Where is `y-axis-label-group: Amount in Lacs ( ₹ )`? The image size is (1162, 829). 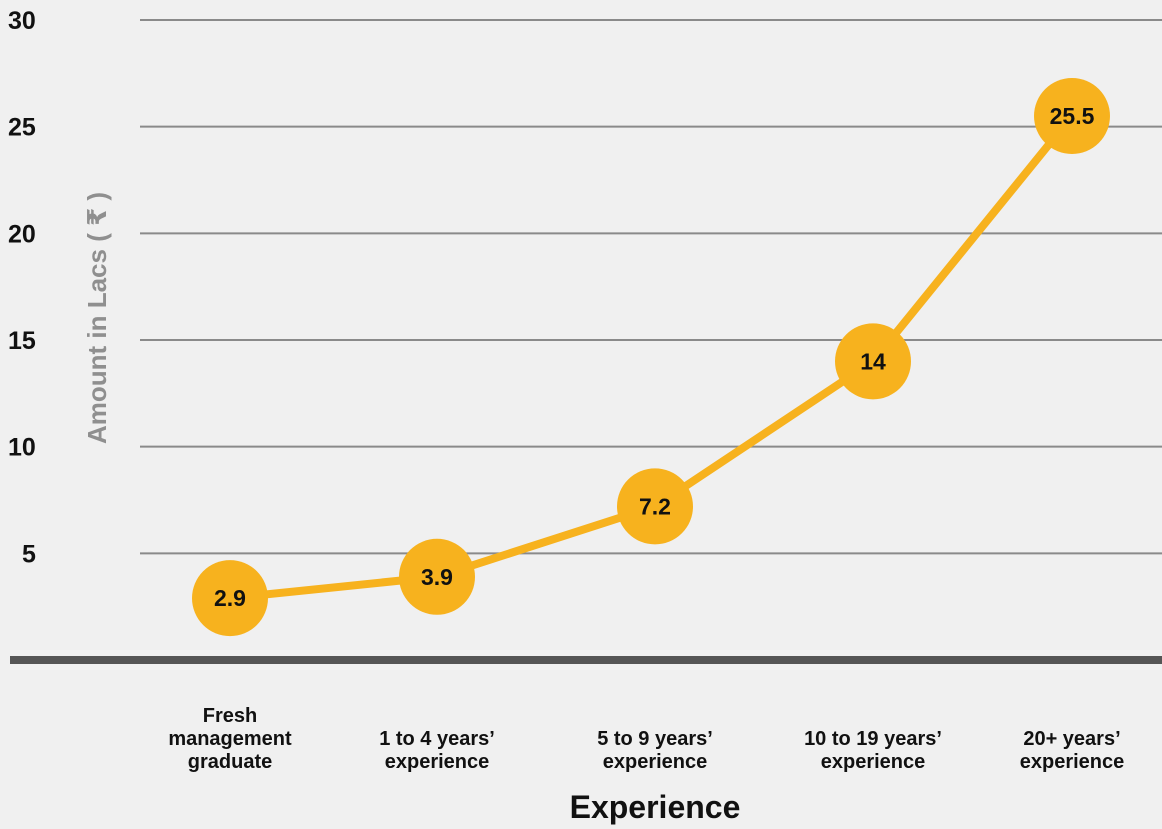
y-axis-label-group: Amount in Lacs ( ₹ ) is located at coordinates (97, 318).